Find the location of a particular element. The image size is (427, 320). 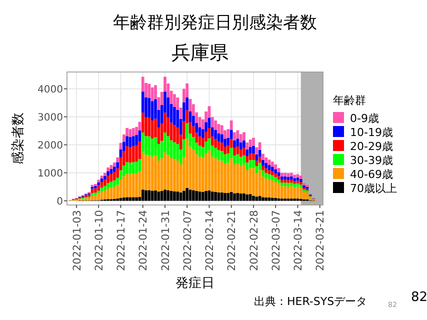

y-axis-title: 感染者数 is located at coordinates (18, 138).